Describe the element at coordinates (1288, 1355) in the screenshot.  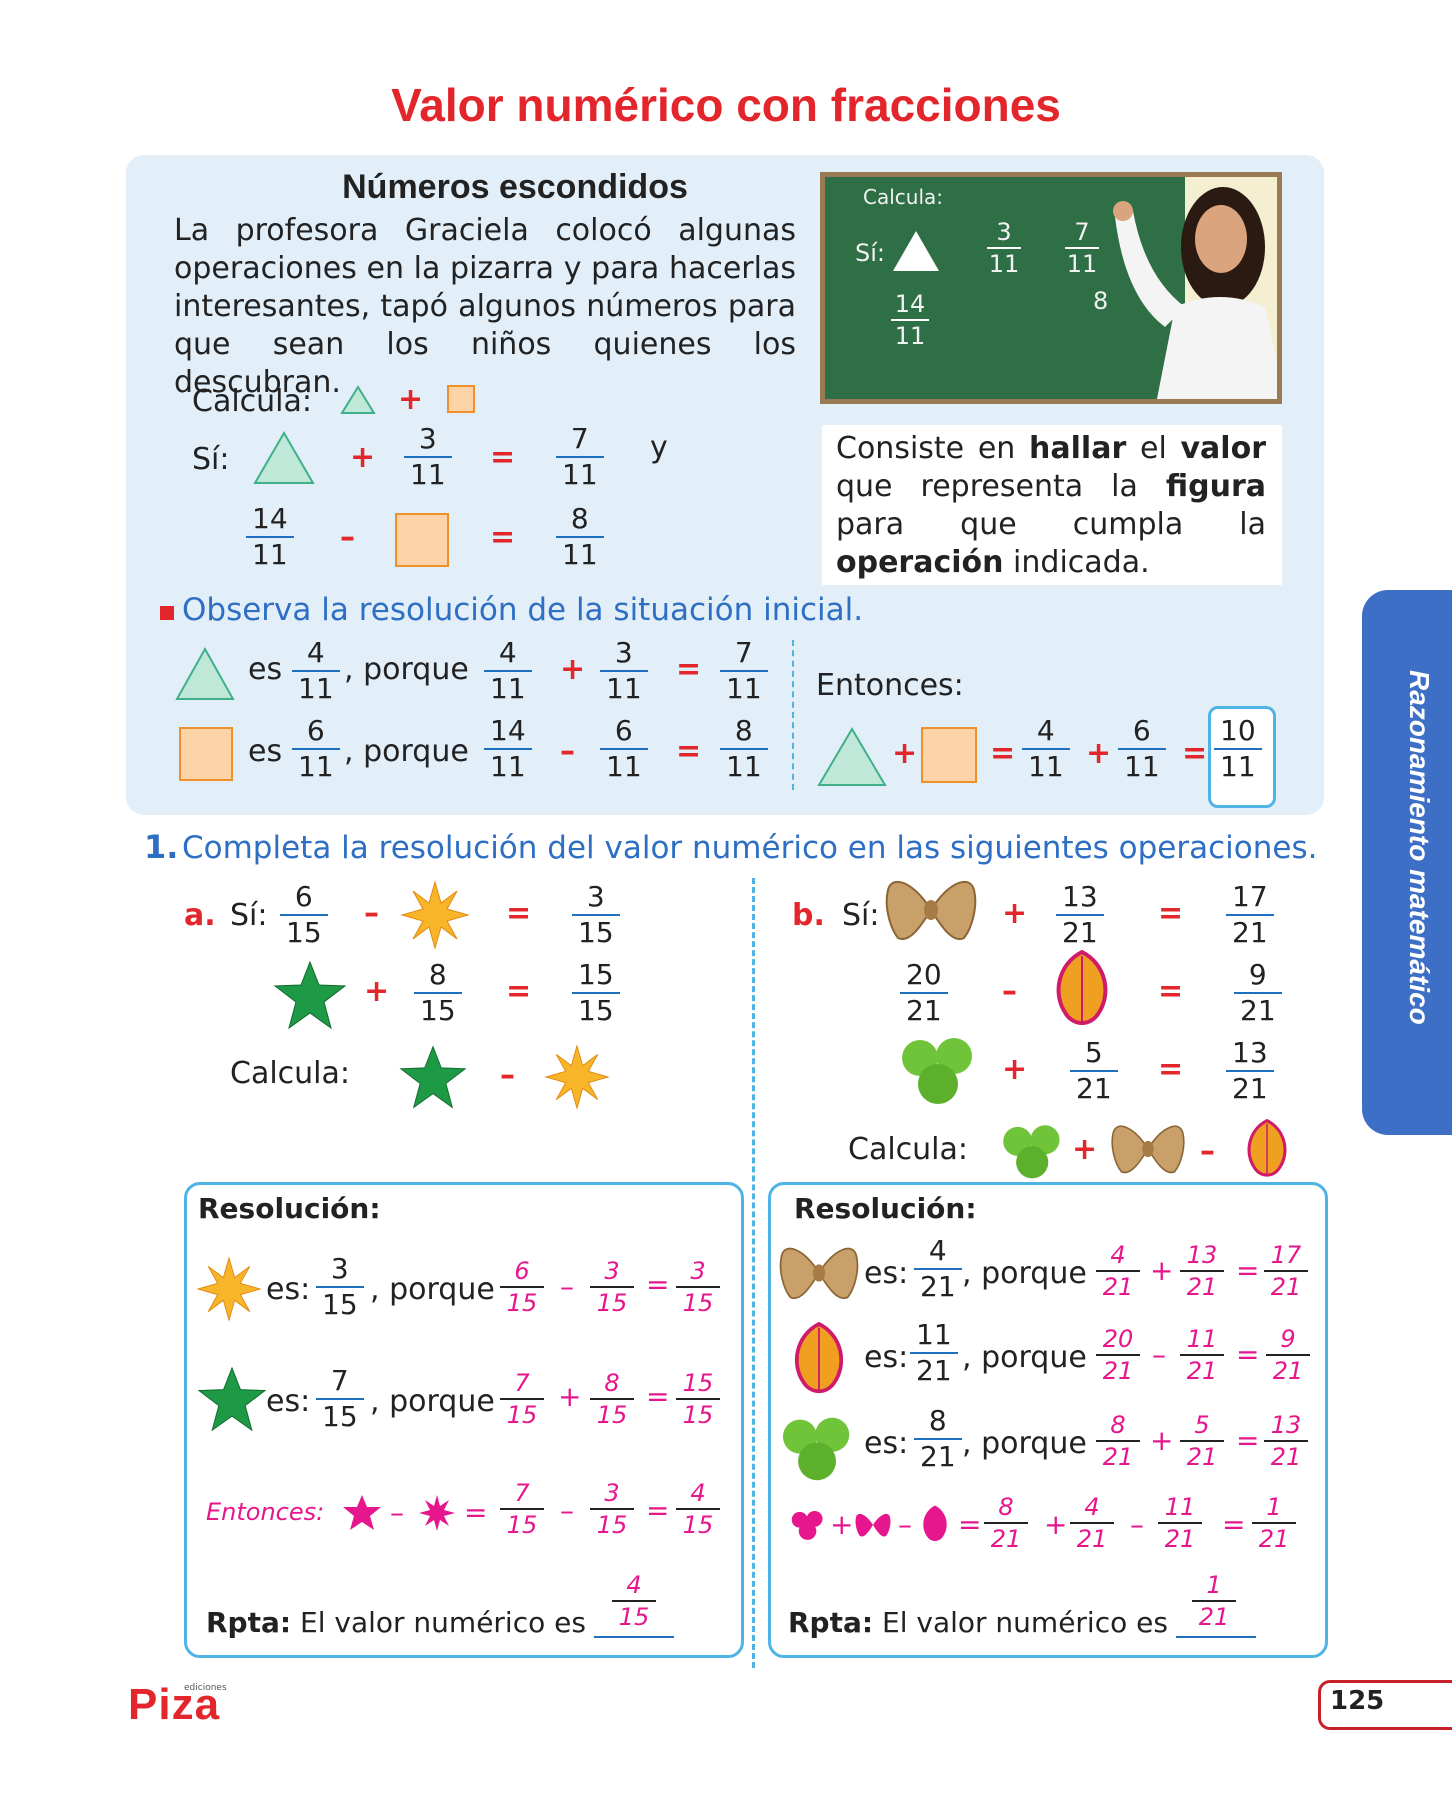
I see `answer-fraction: 9 21` at that location.